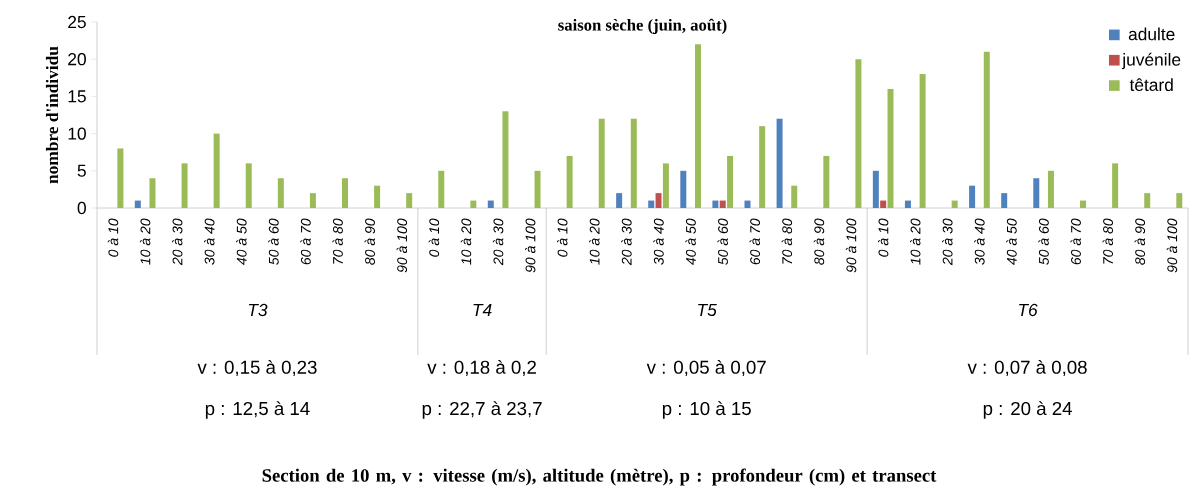  What do you see at coordinates (77, 22) in the screenshot?
I see `y-tick-label: 25` at bounding box center [77, 22].